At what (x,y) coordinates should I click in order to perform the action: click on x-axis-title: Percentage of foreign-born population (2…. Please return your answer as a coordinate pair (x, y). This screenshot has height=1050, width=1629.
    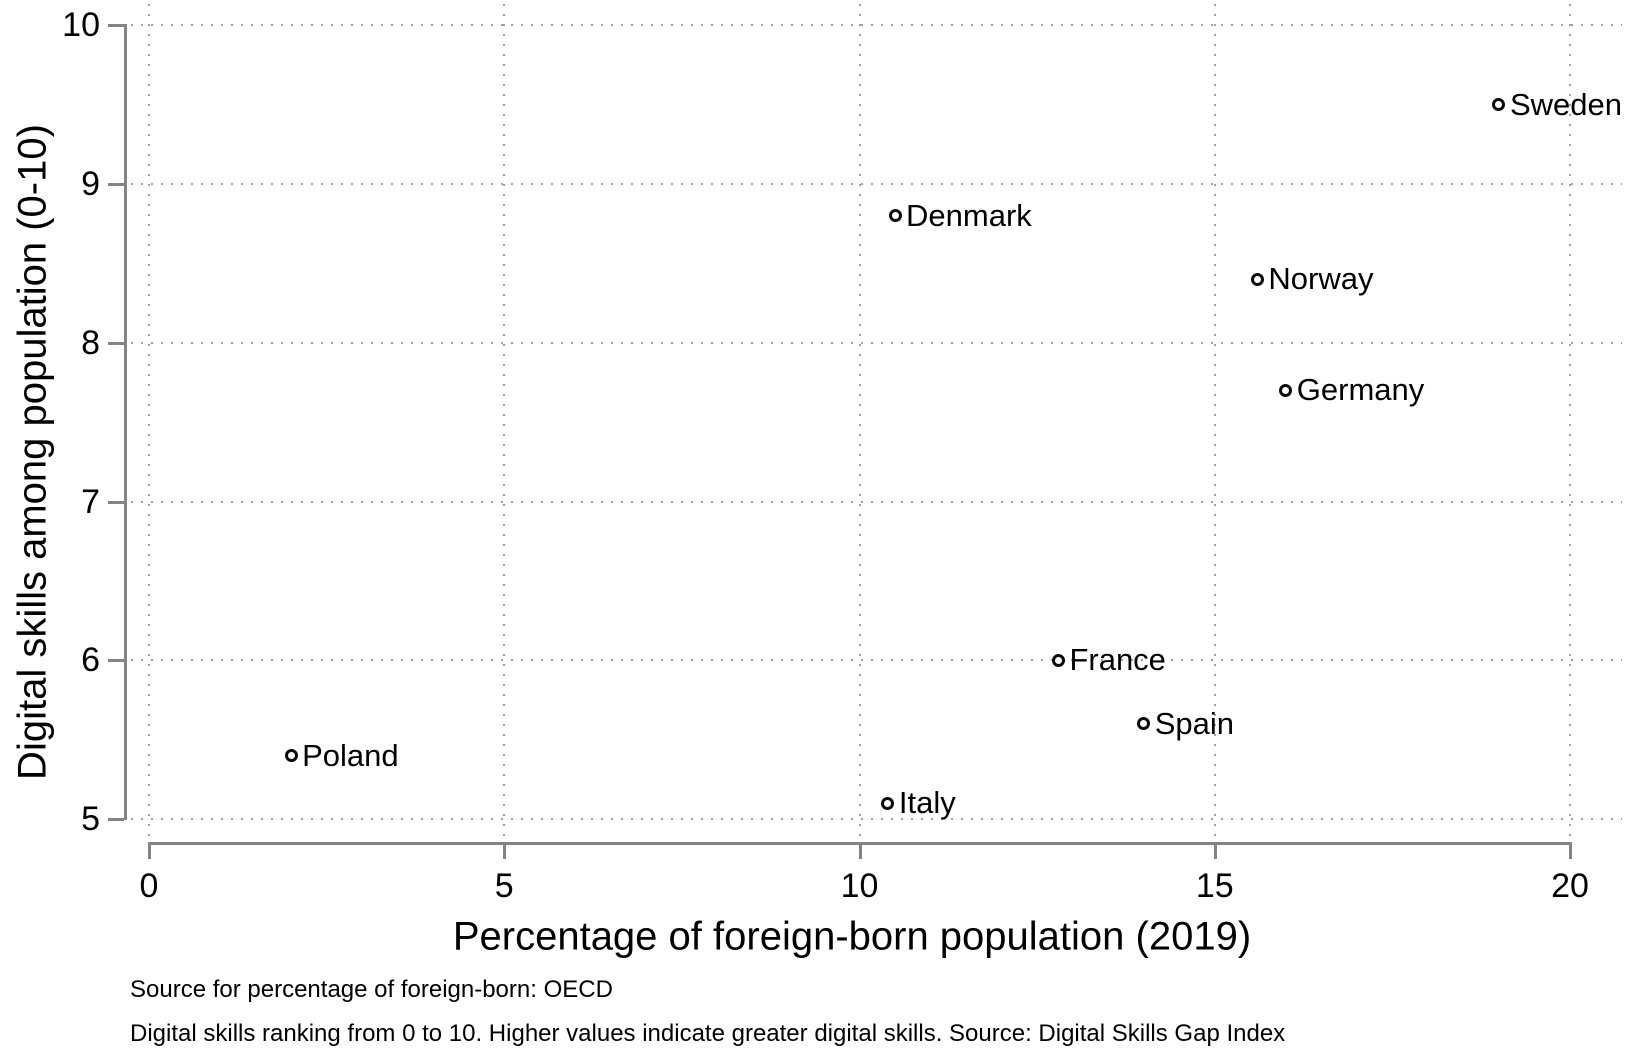
    Looking at the image, I should click on (852, 936).